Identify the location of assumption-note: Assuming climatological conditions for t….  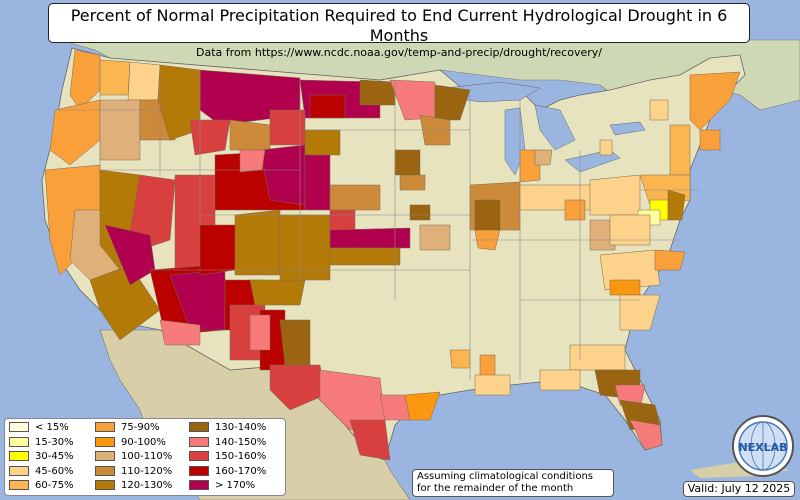
(513, 483).